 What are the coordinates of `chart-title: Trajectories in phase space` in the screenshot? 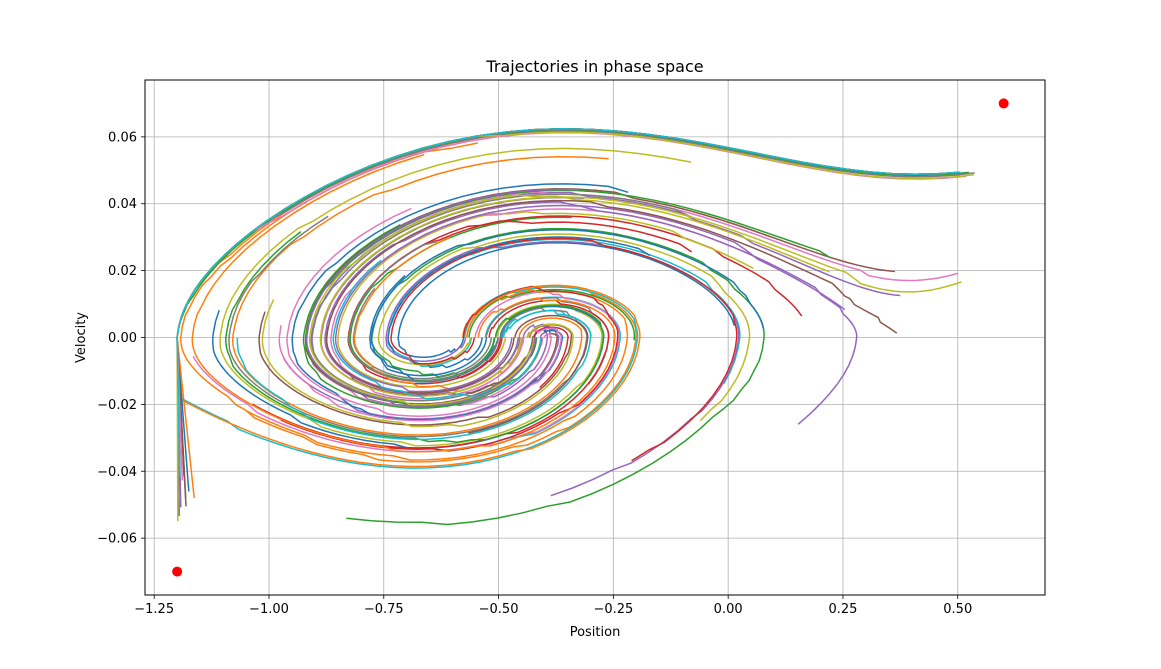 It's located at (594, 66).